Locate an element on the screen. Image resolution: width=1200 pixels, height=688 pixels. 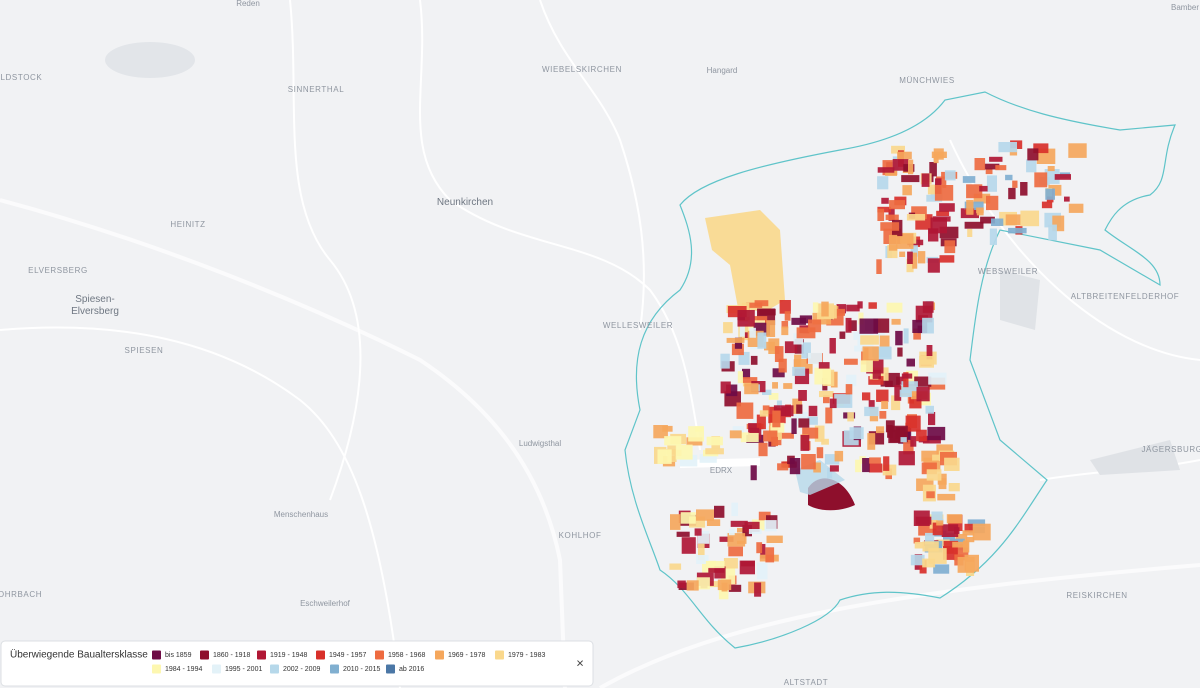
place-label: WIEBELSKIRCHEN is located at coordinates (582, 69).